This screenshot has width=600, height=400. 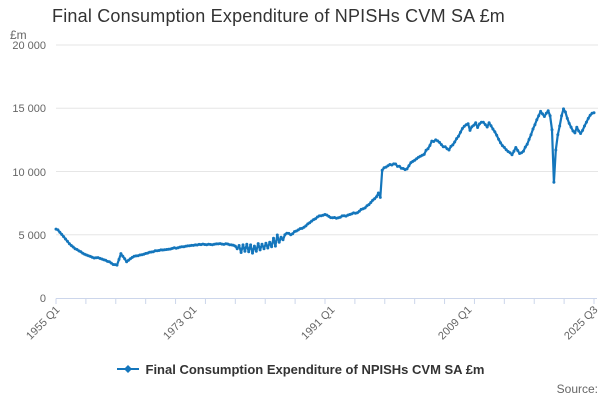 What do you see at coordinates (127, 369) in the screenshot?
I see `legend-line-marker-icon` at bounding box center [127, 369].